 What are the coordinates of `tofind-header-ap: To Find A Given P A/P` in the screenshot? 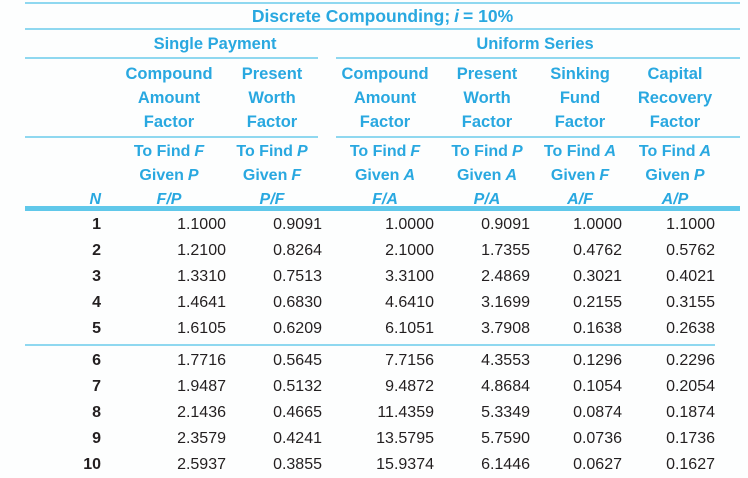 It's located at (675, 176).